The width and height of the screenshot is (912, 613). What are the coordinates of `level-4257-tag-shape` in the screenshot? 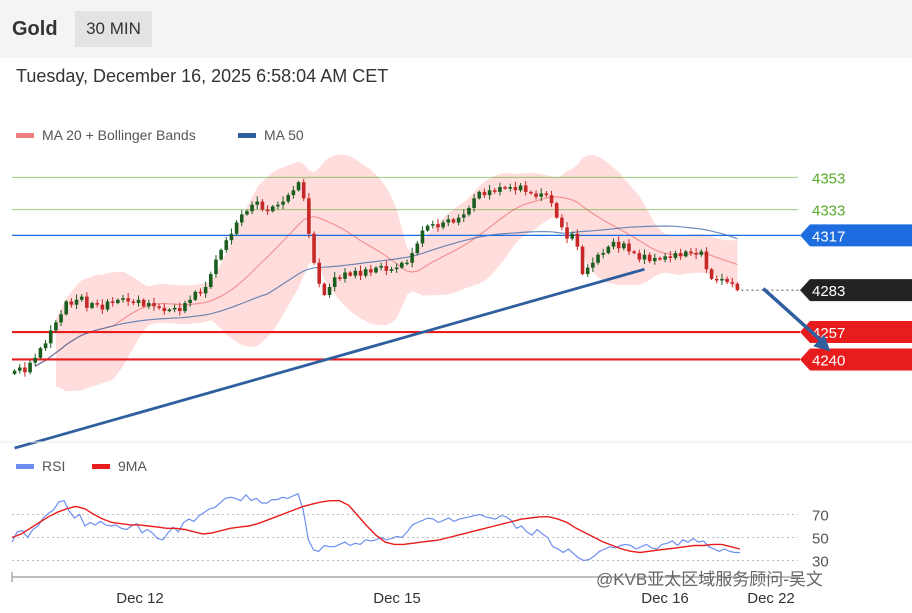 It's located at (856, 332).